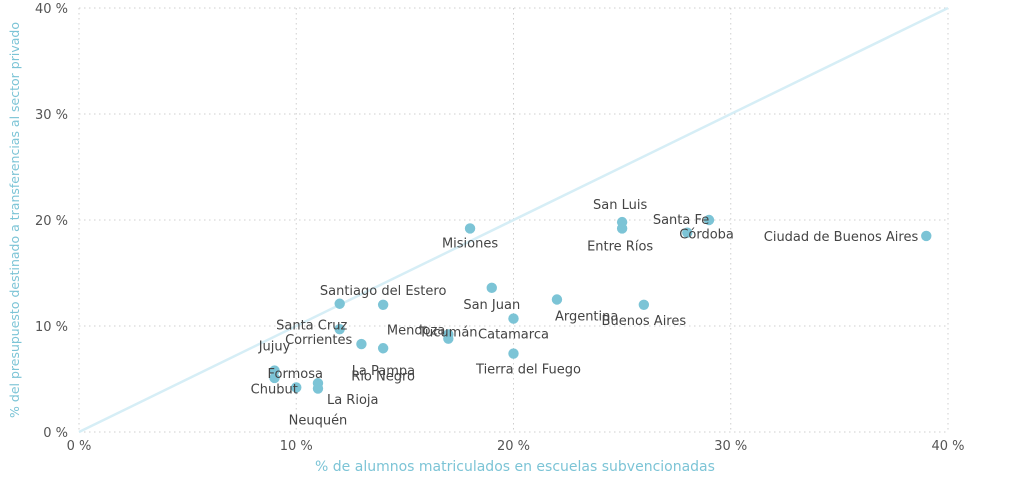 This screenshot has width=1024, height=482. I want to click on point-chubut, so click(296, 387).